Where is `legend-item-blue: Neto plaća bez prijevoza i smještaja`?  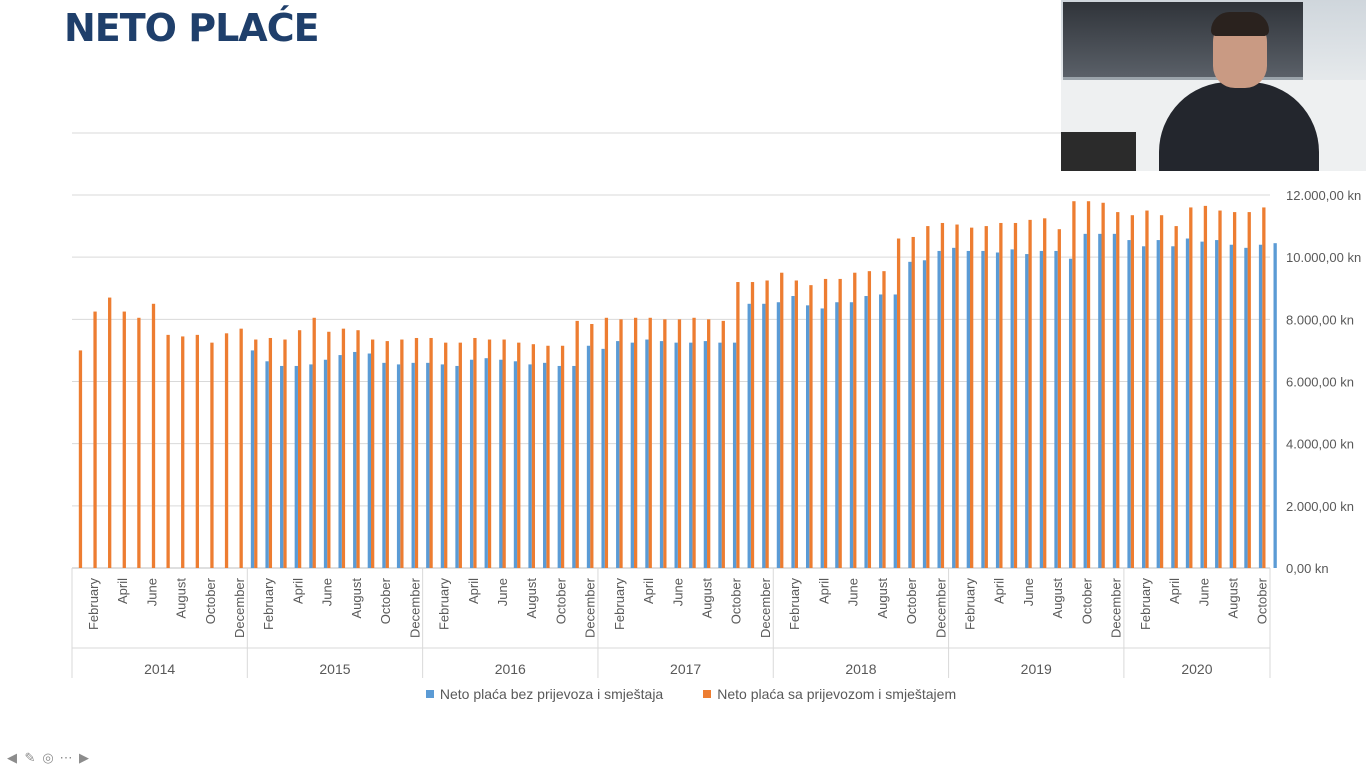
legend-item-blue: Neto plaća bez prijevoza i smještaja is located at coordinates (544, 694).